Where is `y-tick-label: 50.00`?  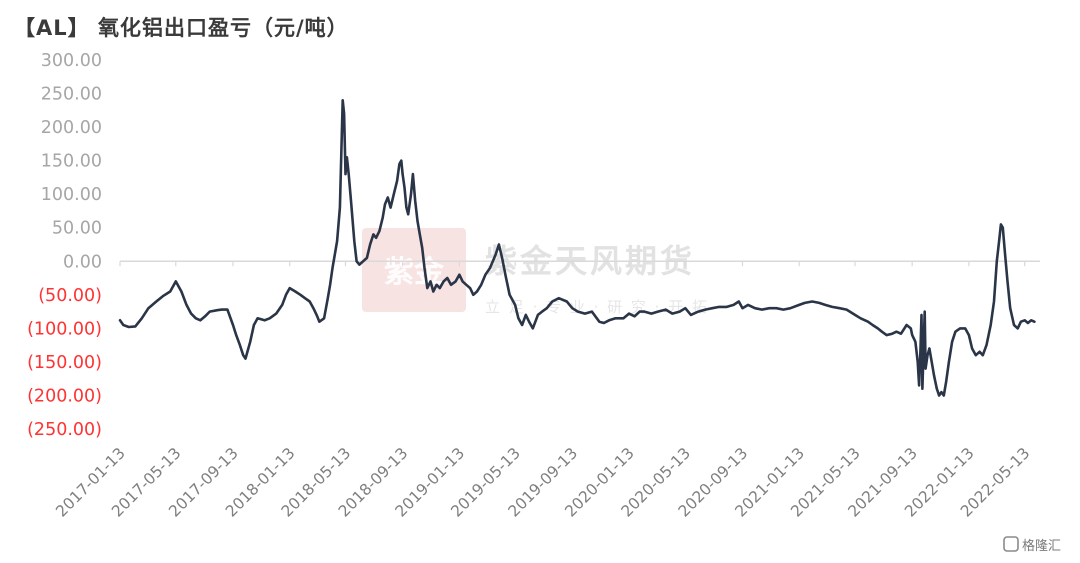 y-tick-label: 50.00 is located at coordinates (77, 229).